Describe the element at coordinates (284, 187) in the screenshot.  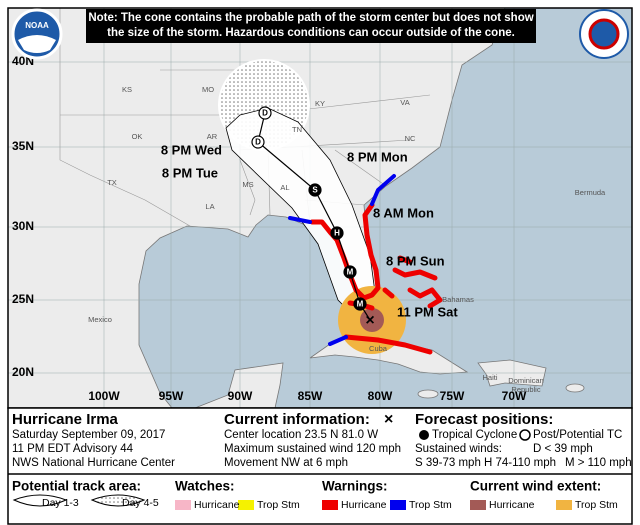
I see `place-label: AL` at that location.